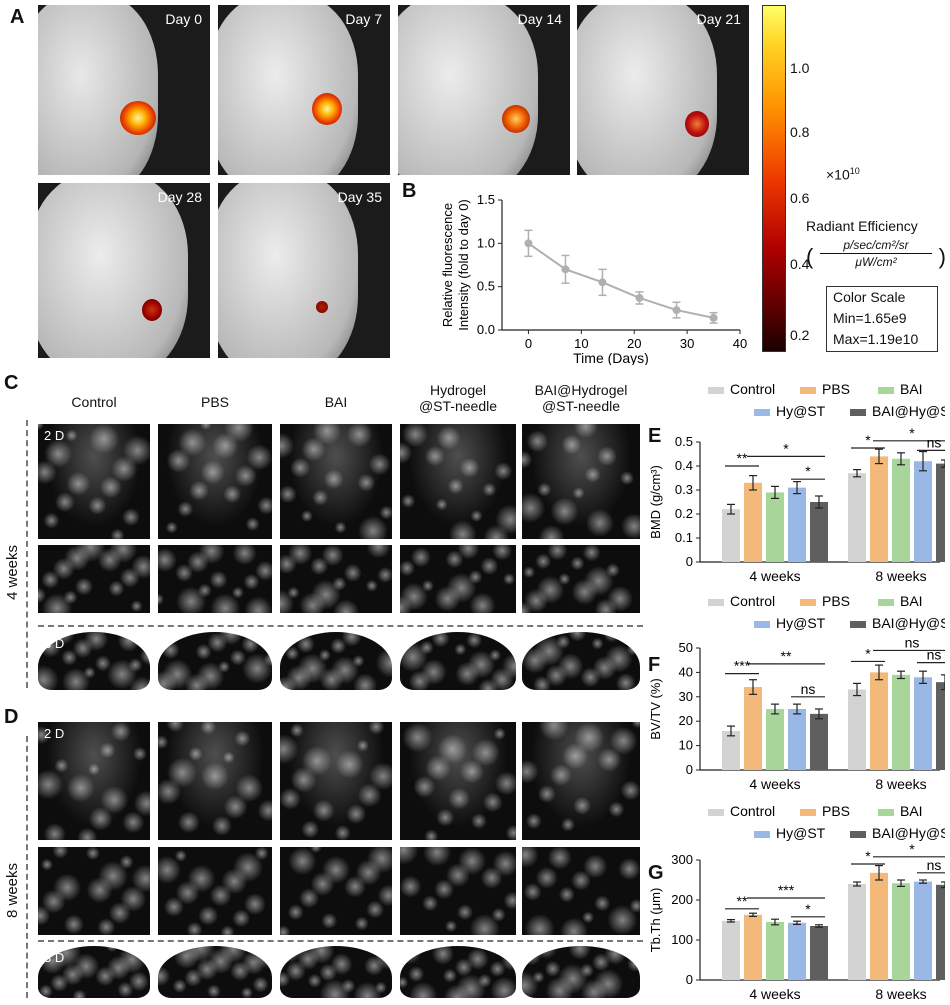 The image size is (950, 1005). I want to click on group-label-line: Control, so click(94, 402).